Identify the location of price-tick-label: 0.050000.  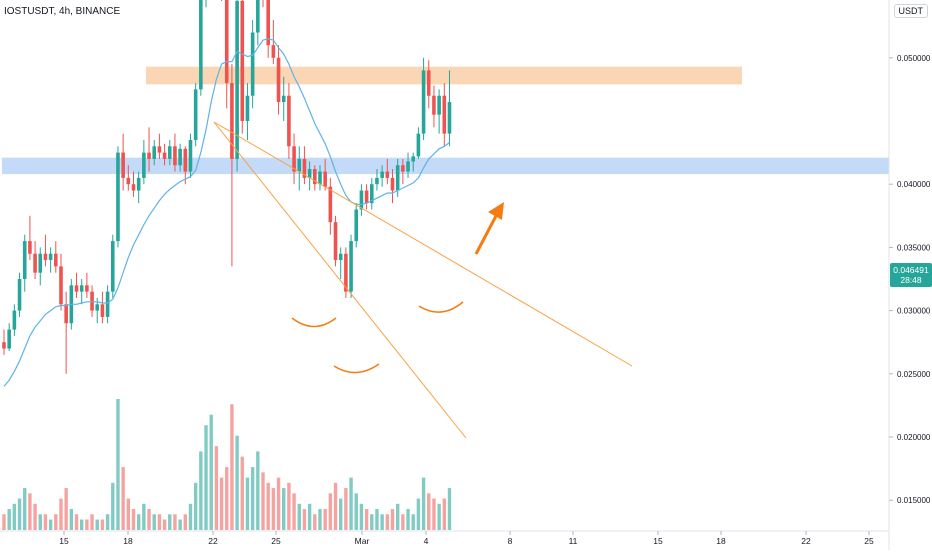
(914, 58).